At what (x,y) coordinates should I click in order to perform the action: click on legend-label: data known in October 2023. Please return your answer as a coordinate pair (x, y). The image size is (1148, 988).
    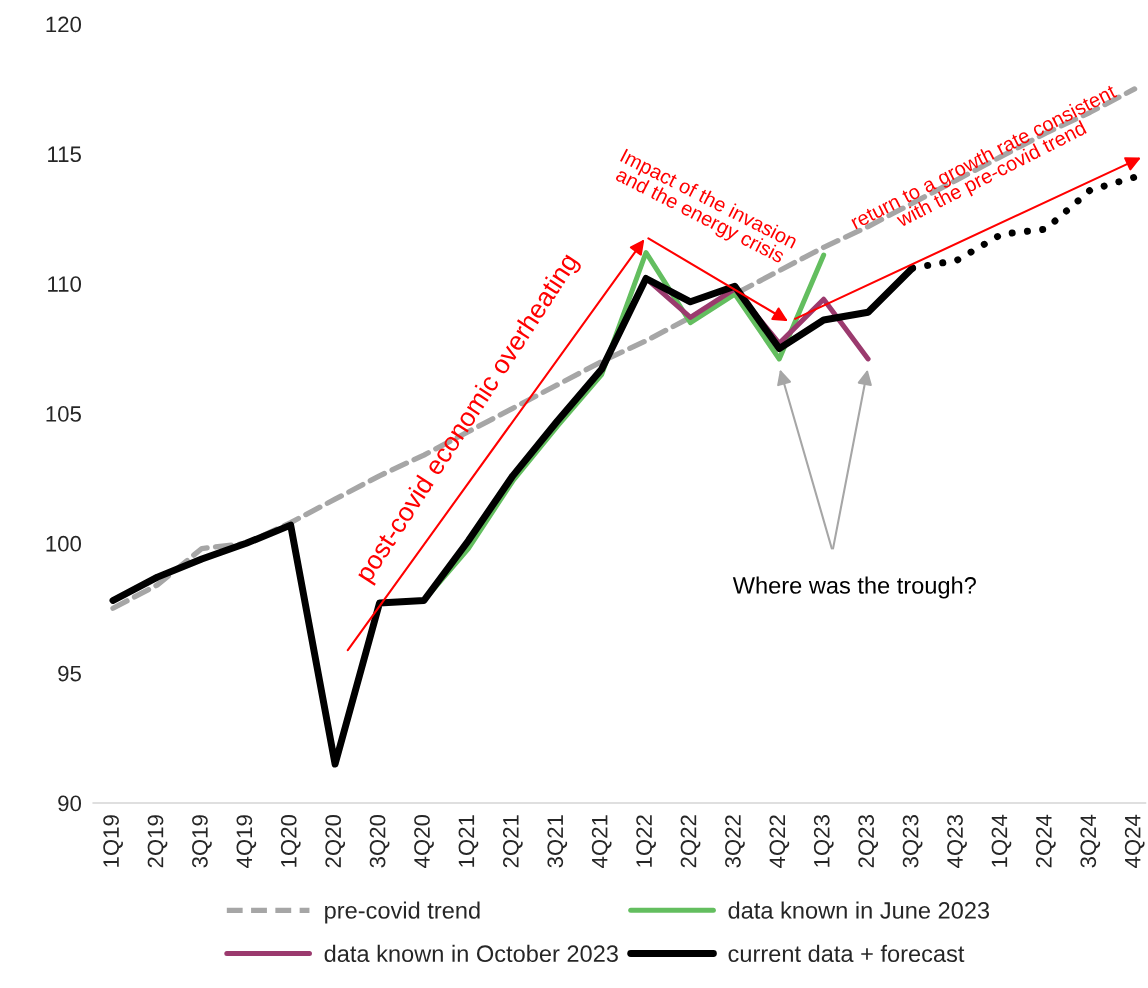
    Looking at the image, I should click on (471, 953).